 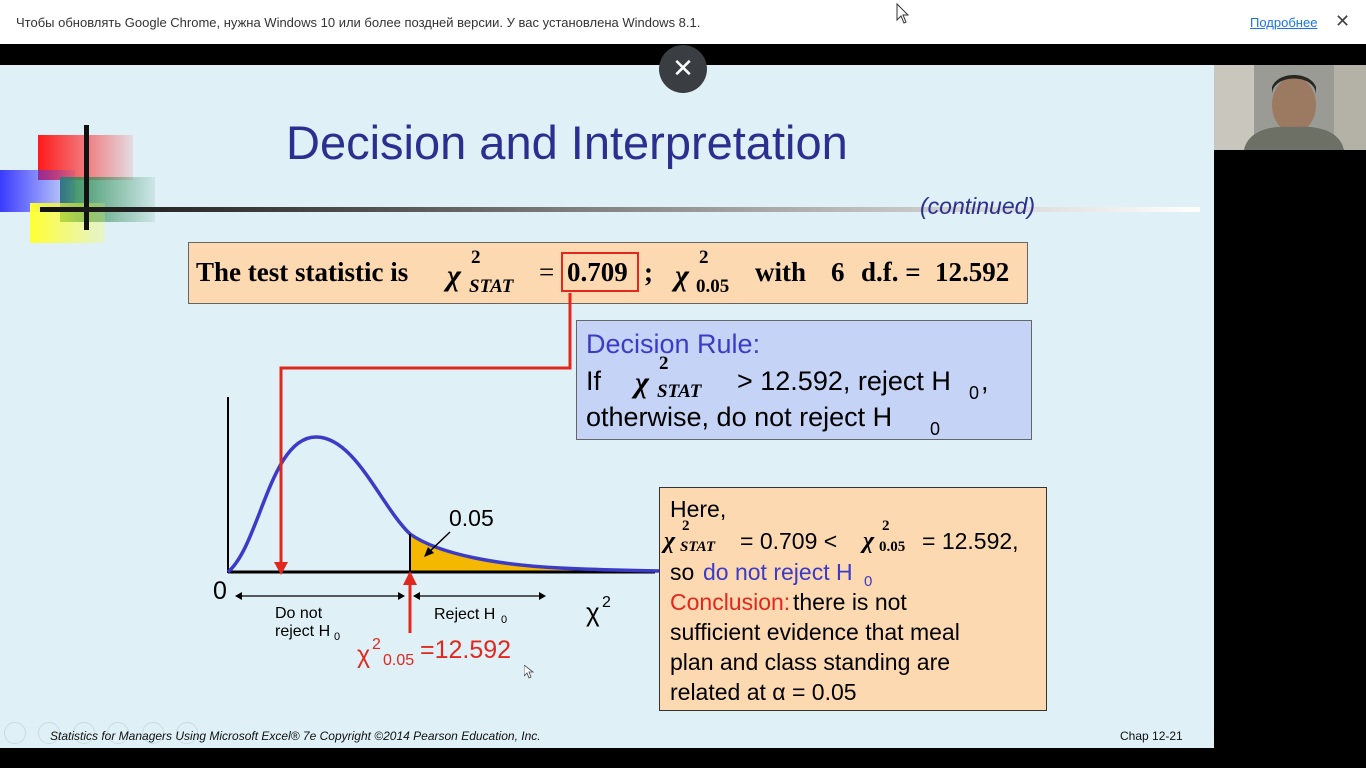 What do you see at coordinates (567, 142) in the screenshot?
I see `slide-title: Decision and Interpretation` at bounding box center [567, 142].